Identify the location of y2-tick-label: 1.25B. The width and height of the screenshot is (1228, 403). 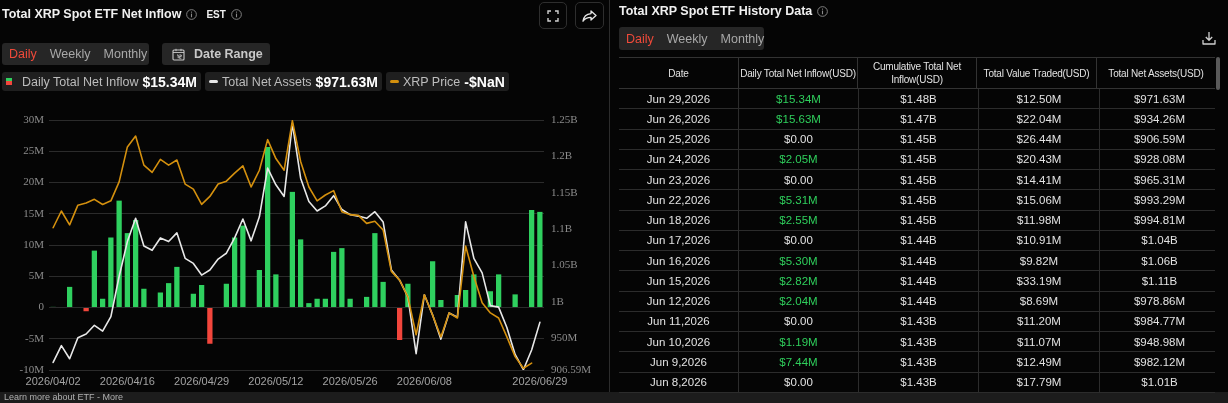
(564, 118).